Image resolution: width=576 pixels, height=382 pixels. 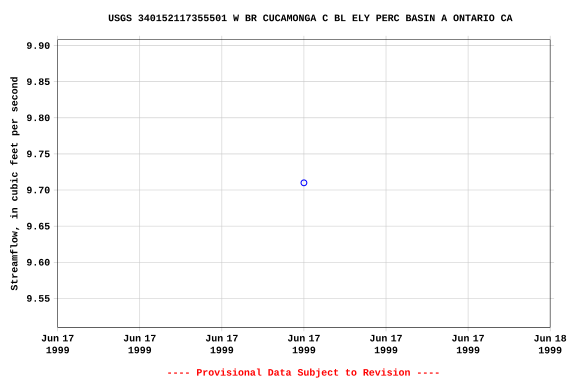 What do you see at coordinates (15, 183) in the screenshot?
I see `y-axis-title: Streamflow, in cubic feet per second` at bounding box center [15, 183].